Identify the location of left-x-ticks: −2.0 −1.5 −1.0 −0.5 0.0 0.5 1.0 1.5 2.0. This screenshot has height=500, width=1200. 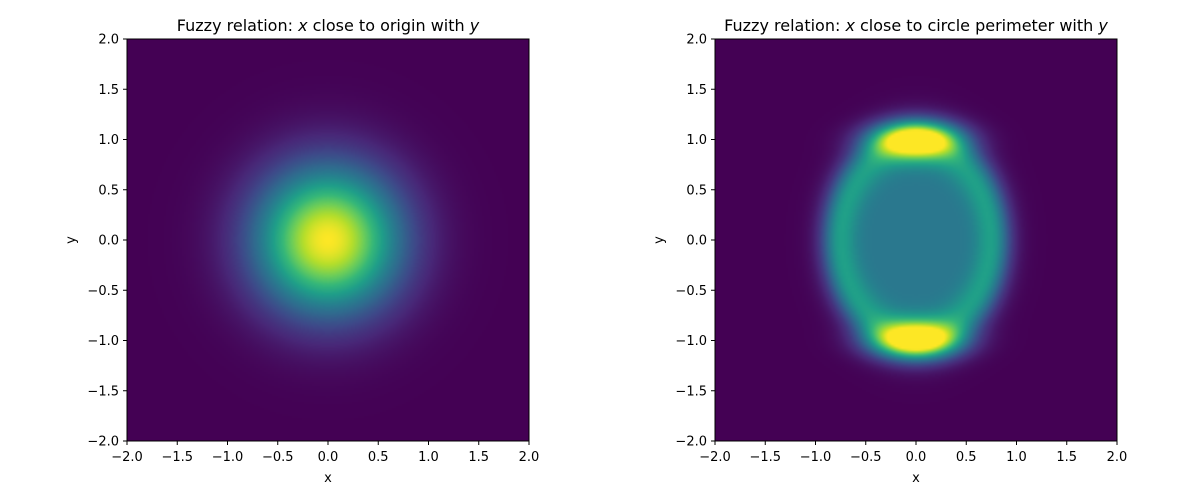
(325, 453).